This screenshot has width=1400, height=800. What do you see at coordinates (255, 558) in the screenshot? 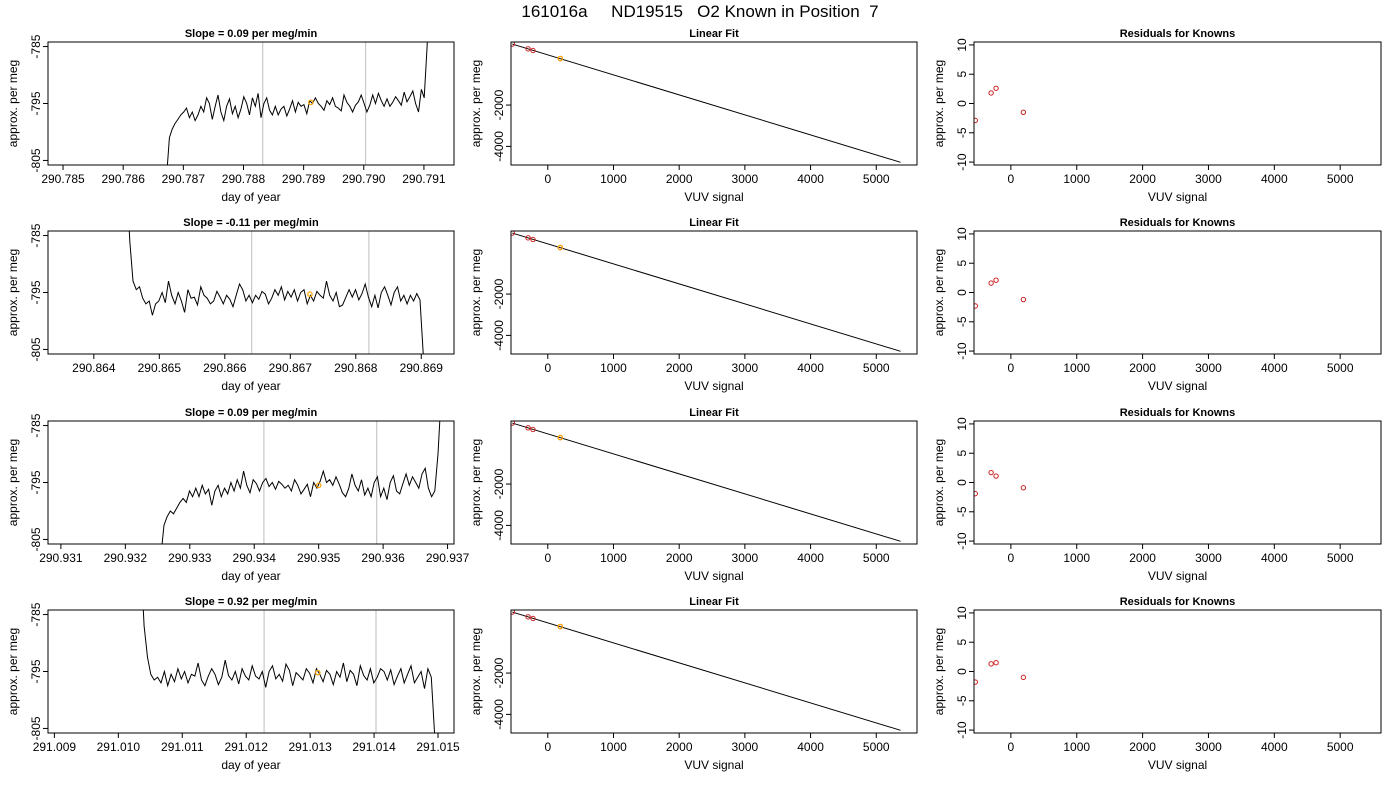
I see `x-tick-label: 290.934` at bounding box center [255, 558].